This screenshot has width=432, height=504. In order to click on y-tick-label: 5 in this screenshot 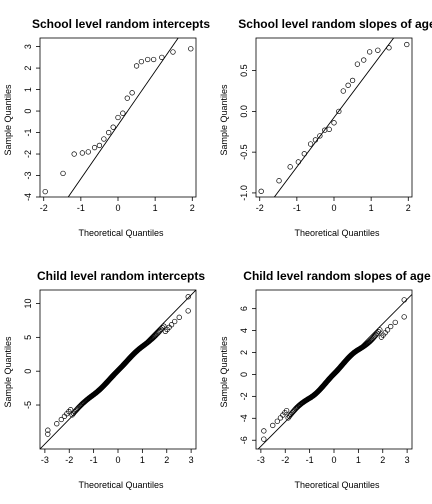, I will do `click(28, 337)`.